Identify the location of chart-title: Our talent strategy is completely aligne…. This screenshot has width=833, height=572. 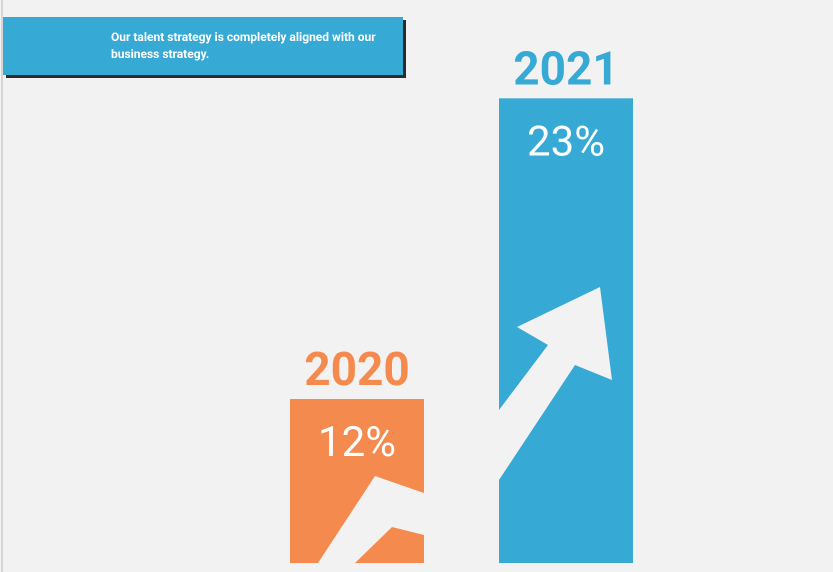
(243, 45).